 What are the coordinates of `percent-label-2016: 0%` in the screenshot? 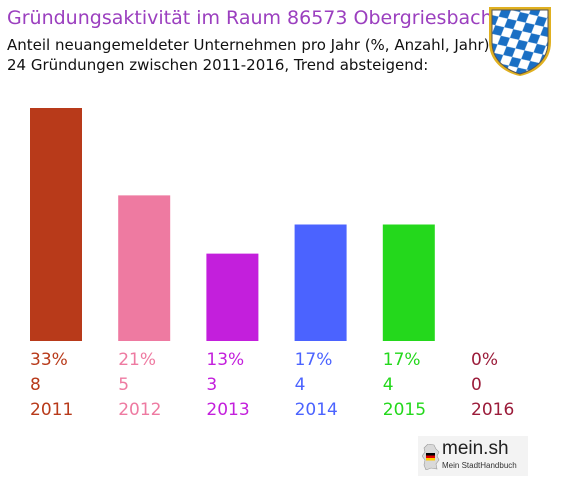 It's located at (484, 360).